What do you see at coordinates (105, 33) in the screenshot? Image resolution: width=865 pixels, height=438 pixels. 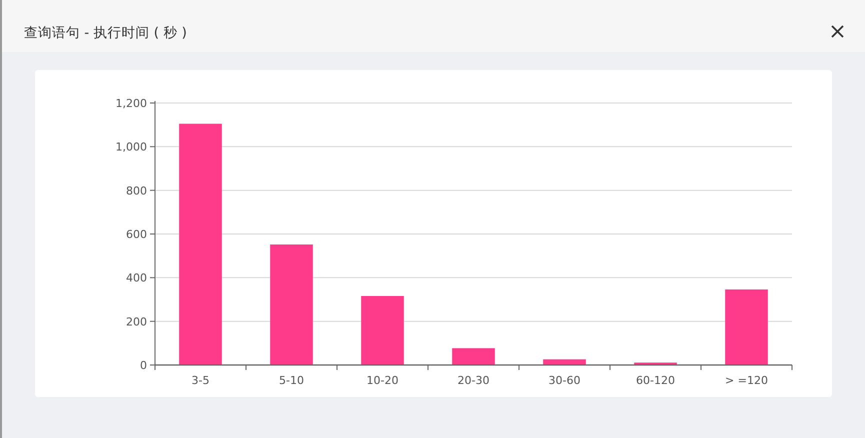 I see `title: 查询语句 - 执行时间 ( 秒 )` at bounding box center [105, 33].